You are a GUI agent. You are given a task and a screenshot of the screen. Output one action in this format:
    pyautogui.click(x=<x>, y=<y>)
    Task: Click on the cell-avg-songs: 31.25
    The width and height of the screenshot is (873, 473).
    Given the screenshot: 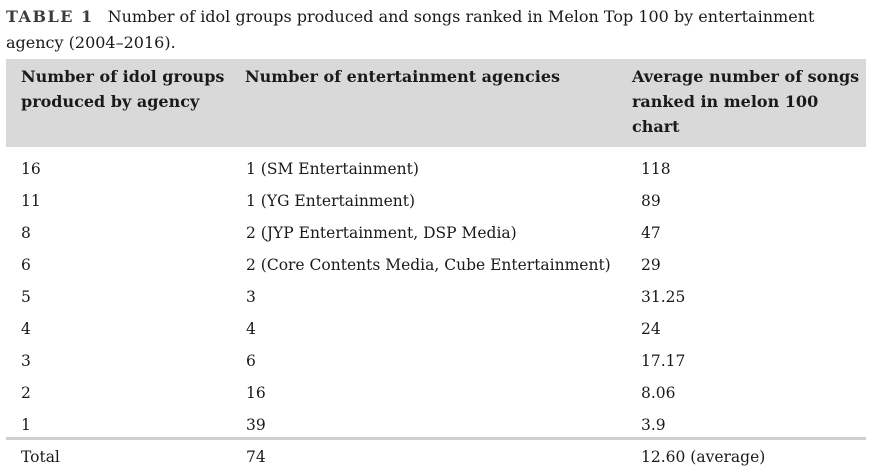 What is the action you would take?
    pyautogui.click(x=663, y=297)
    